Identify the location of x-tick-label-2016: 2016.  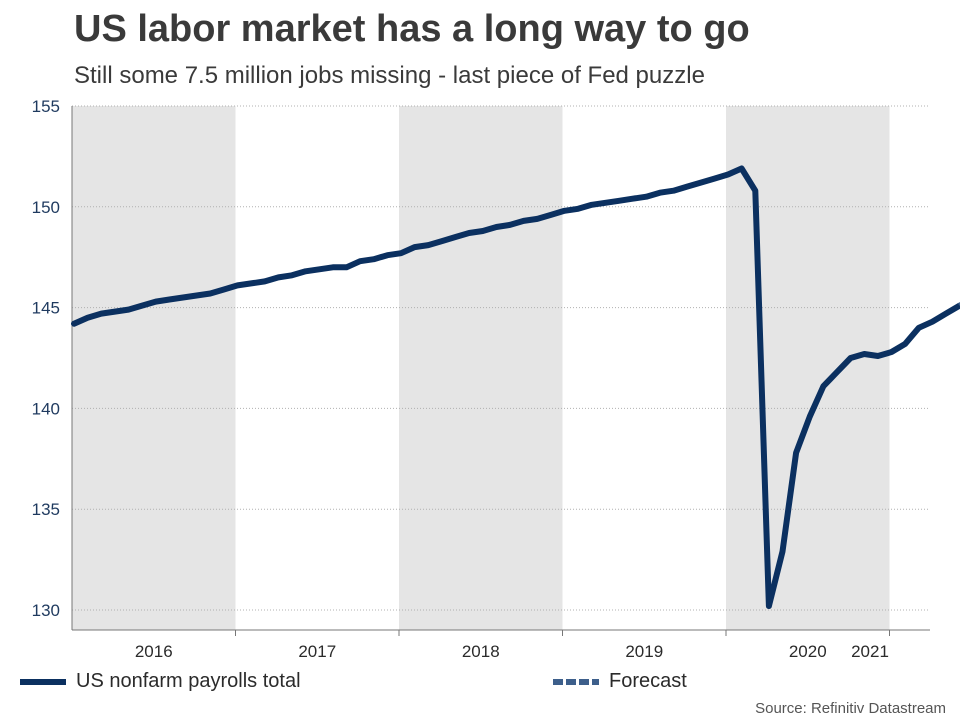
(154, 651).